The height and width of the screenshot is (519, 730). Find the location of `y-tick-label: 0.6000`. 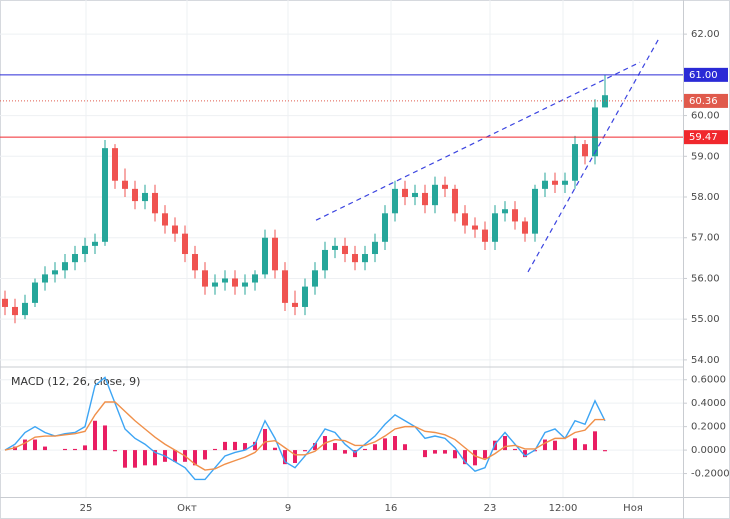

y-tick-label: 0.6000 is located at coordinates (708, 380).